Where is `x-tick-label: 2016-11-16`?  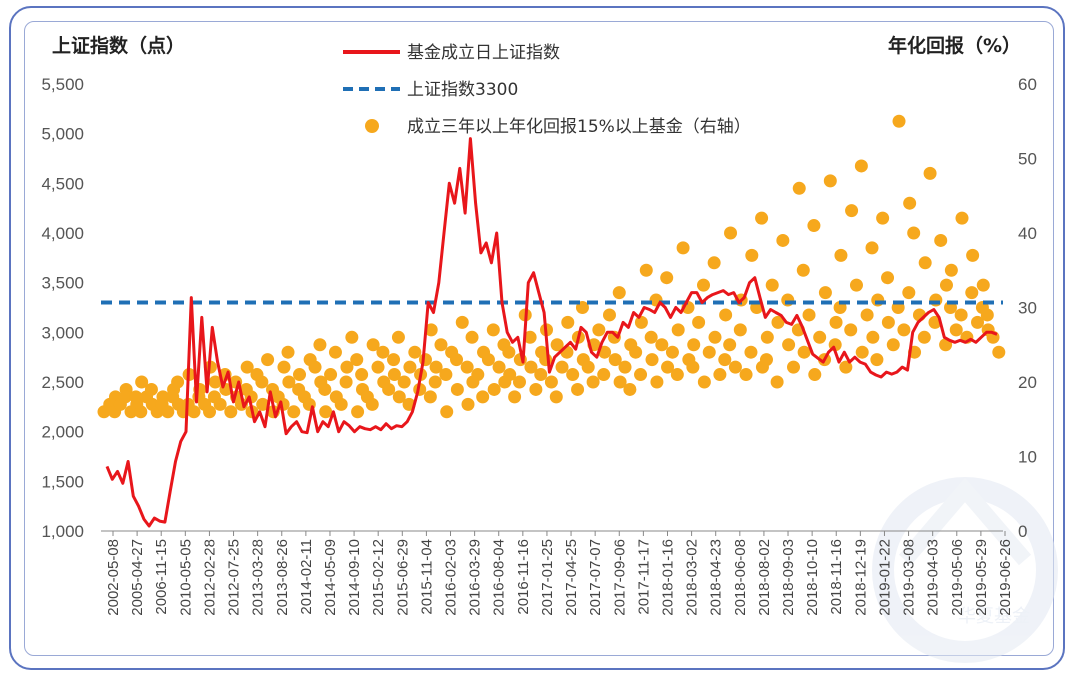
x-tick-label: 2016-11-16 is located at coordinates (523, 577).